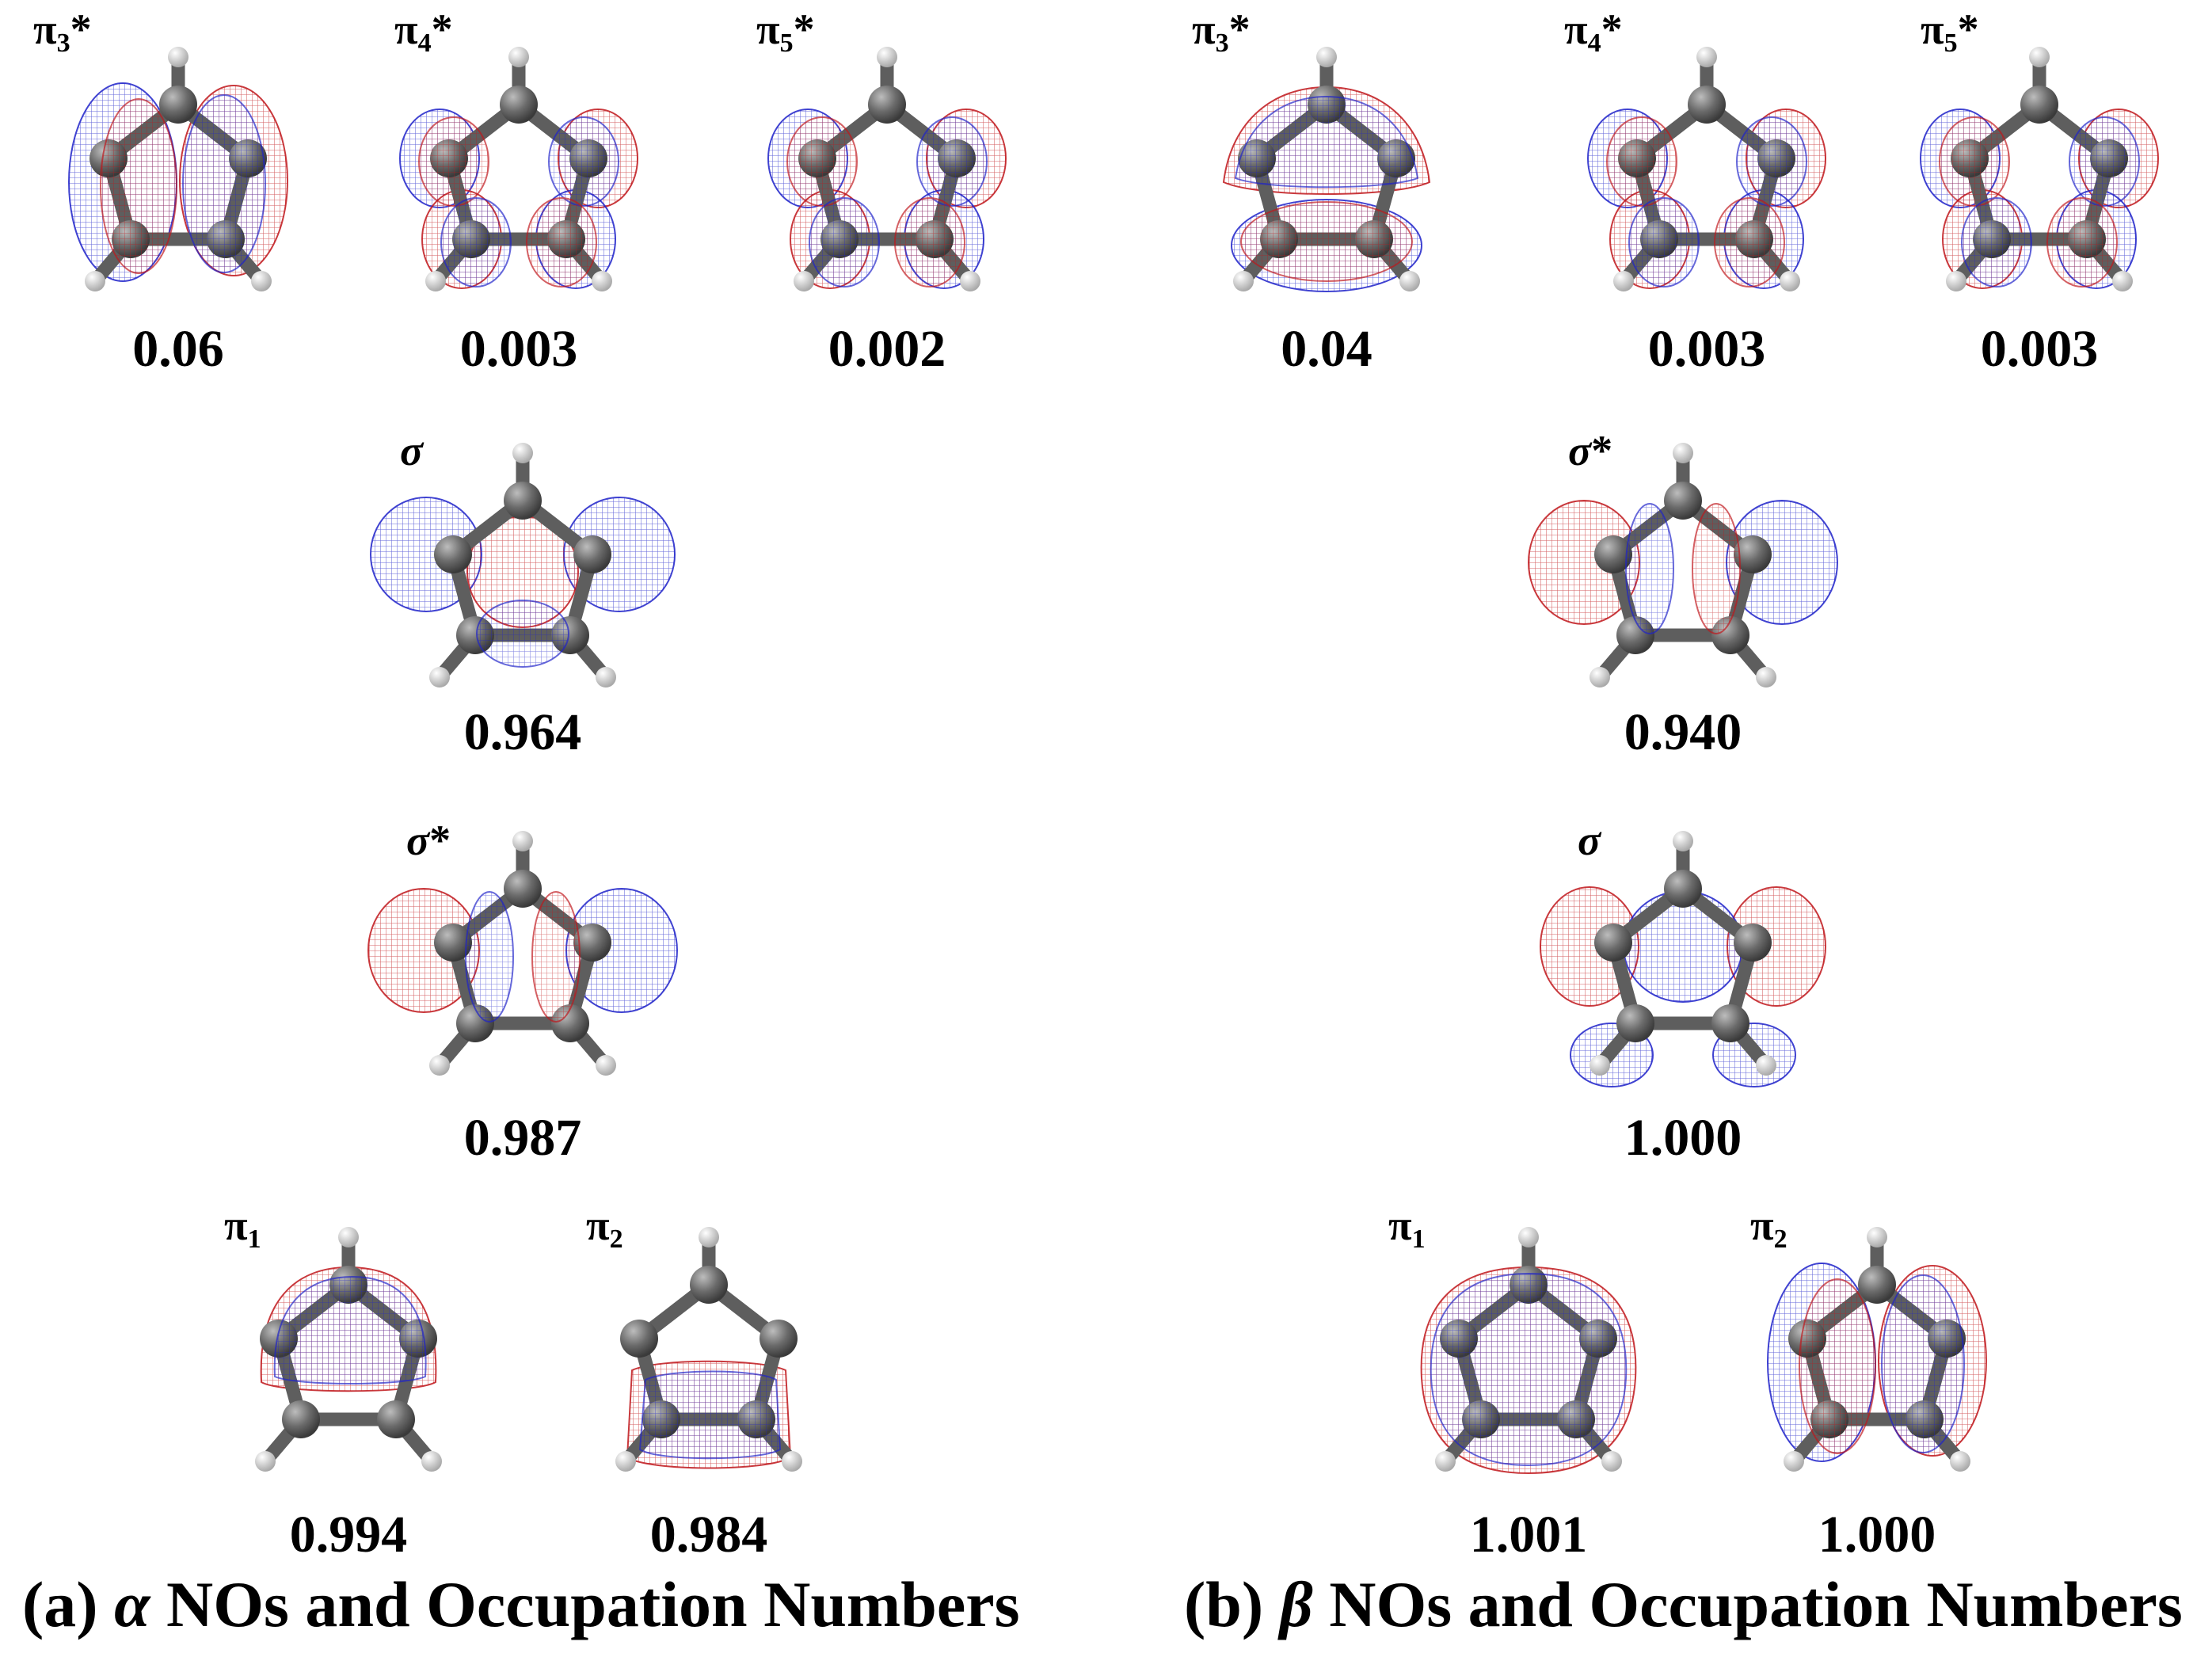 This screenshot has height=1653, width=2212. I want to click on orbital-b-pi3star: π3* 0.04, so click(1326, 198).